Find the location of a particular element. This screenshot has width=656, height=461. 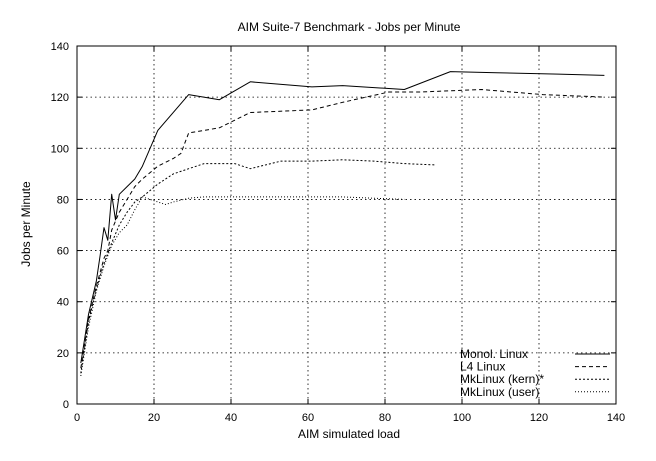

y-tick-label: 140 is located at coordinates (60, 47).